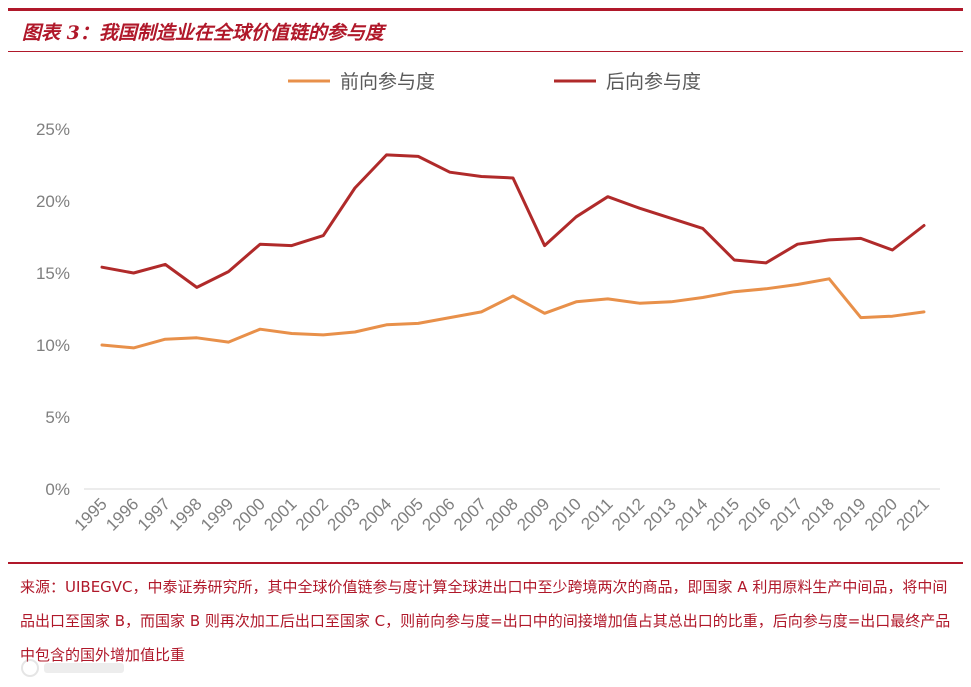  What do you see at coordinates (485, 9) in the screenshot?
I see `header-top-rule` at bounding box center [485, 9].